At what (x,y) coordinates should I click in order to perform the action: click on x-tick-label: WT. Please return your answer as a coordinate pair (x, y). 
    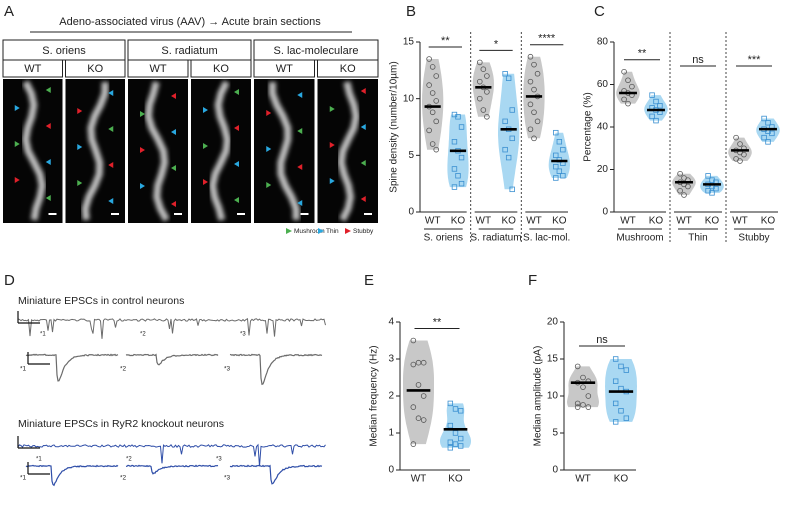
    Looking at the image, I should click on (433, 221).